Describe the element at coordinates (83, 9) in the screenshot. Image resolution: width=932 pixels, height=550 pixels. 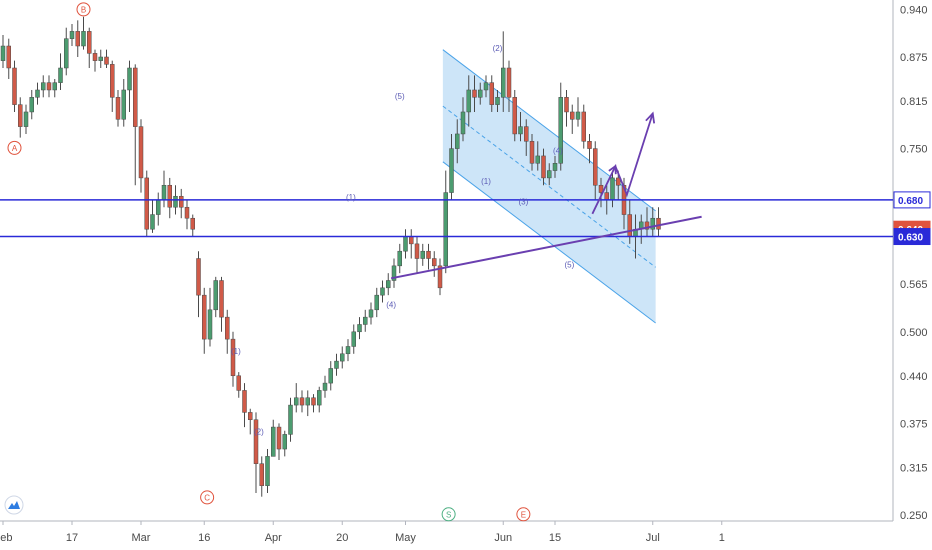
I see `label-letter: B` at that location.